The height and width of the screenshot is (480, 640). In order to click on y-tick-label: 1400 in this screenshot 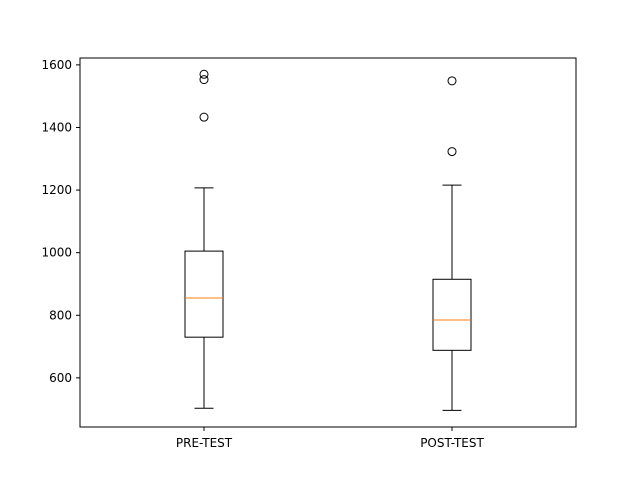, I will do `click(56, 127)`.